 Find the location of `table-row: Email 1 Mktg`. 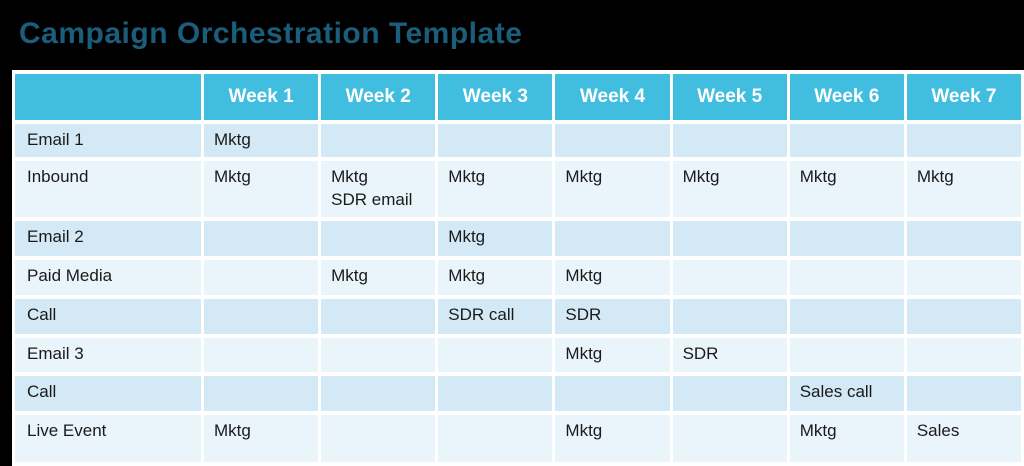

table-row: Email 1 Mktg is located at coordinates (518, 140).